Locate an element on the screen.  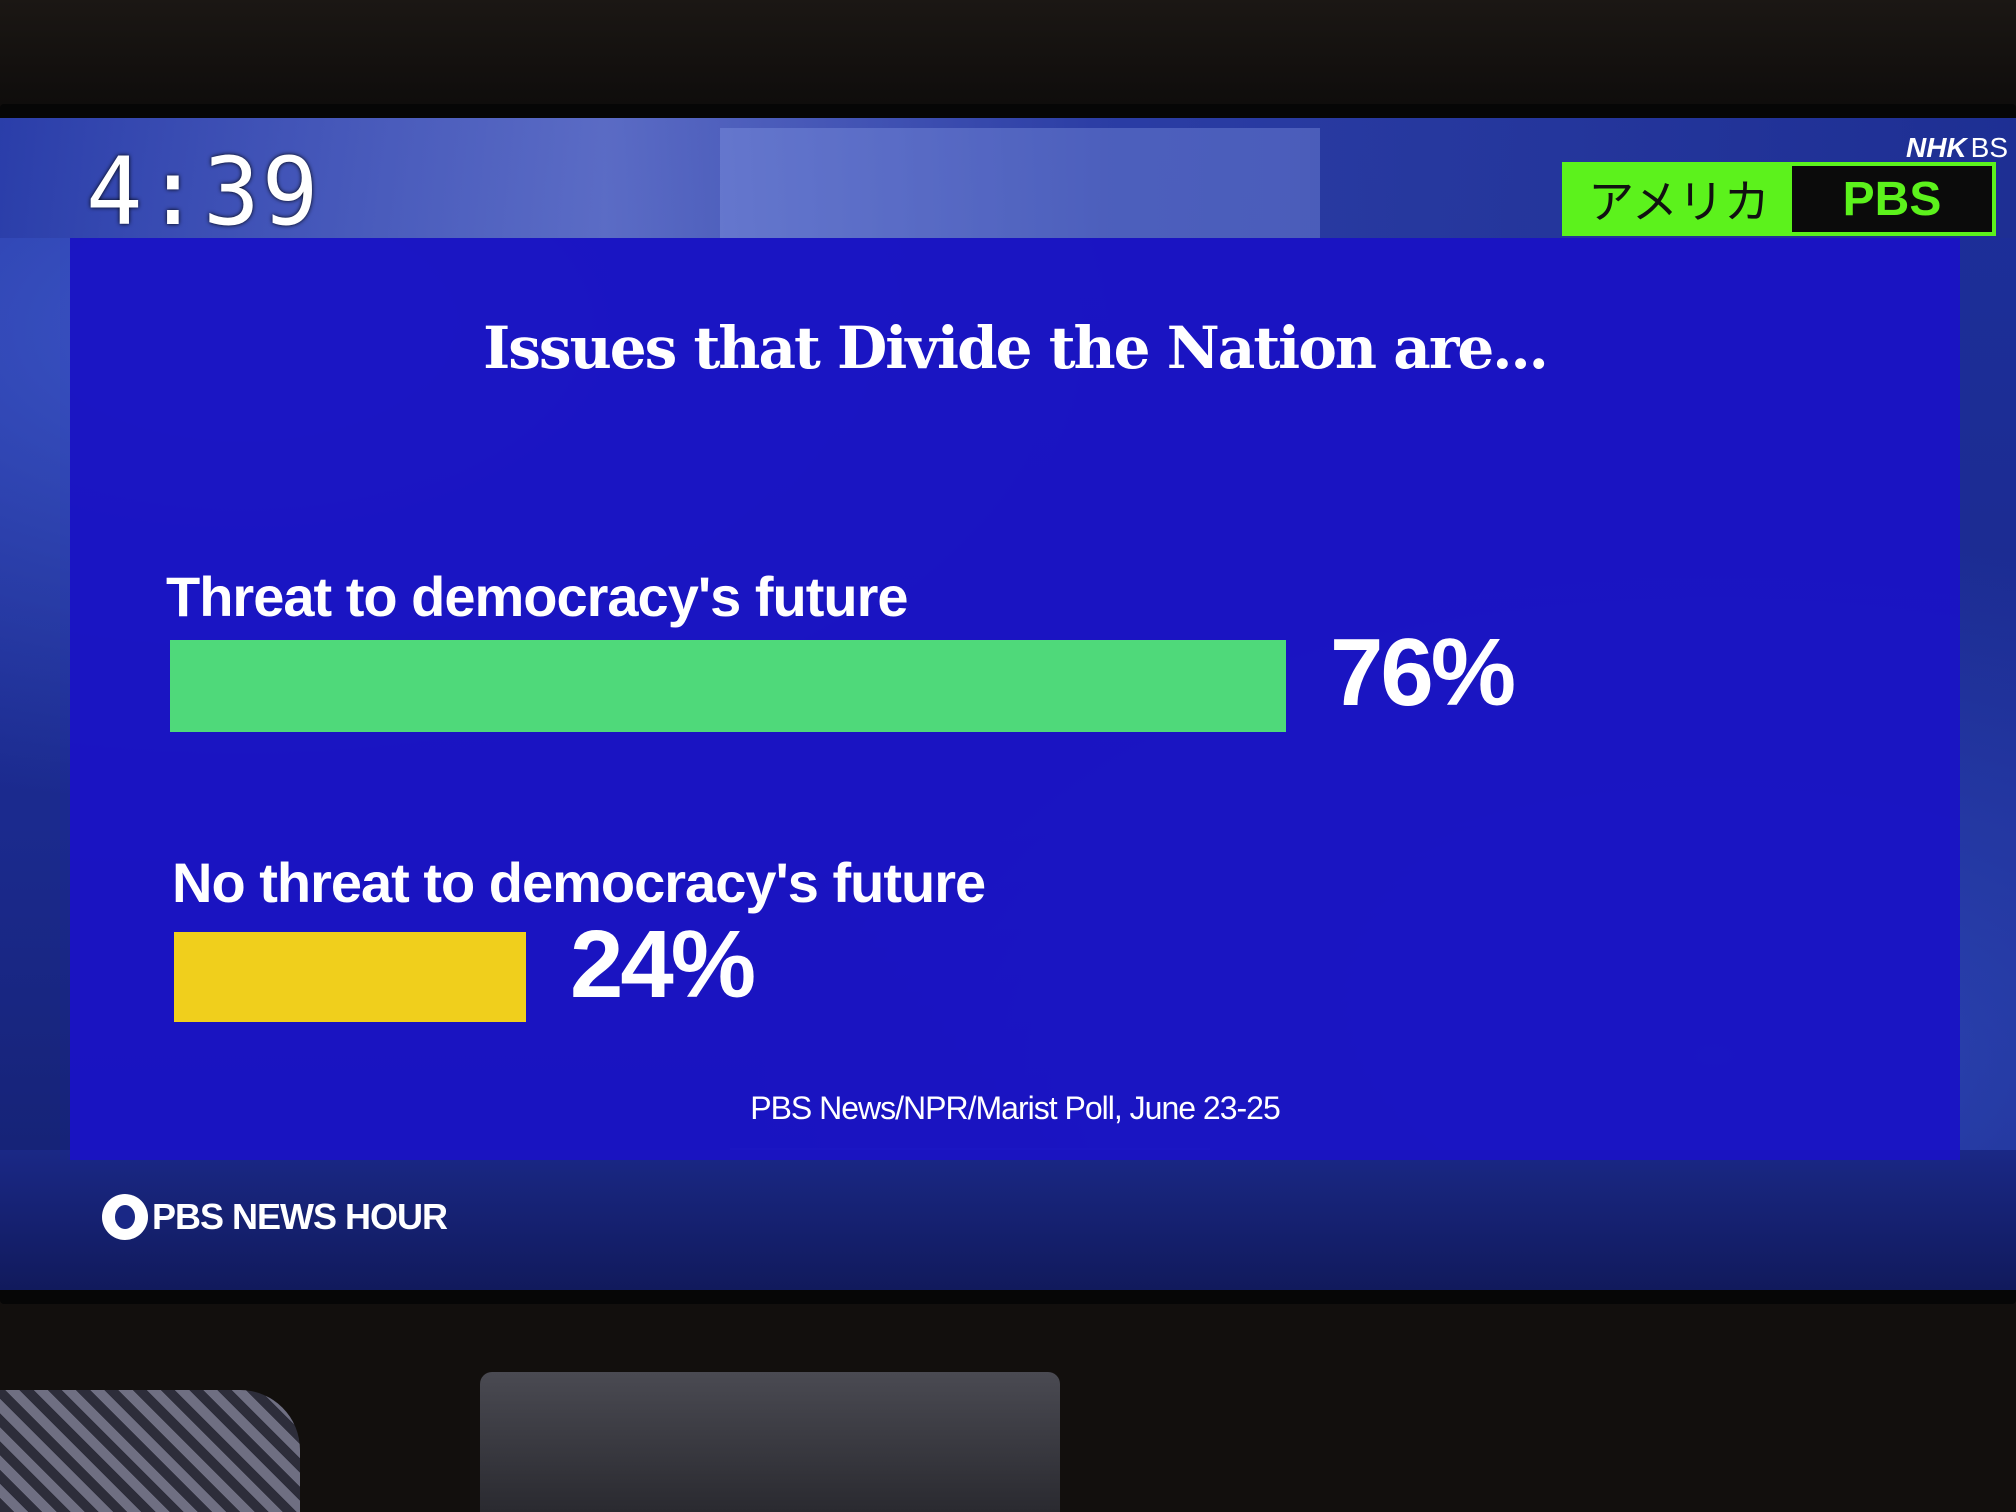
voting-booth is located at coordinates (1020, 183).